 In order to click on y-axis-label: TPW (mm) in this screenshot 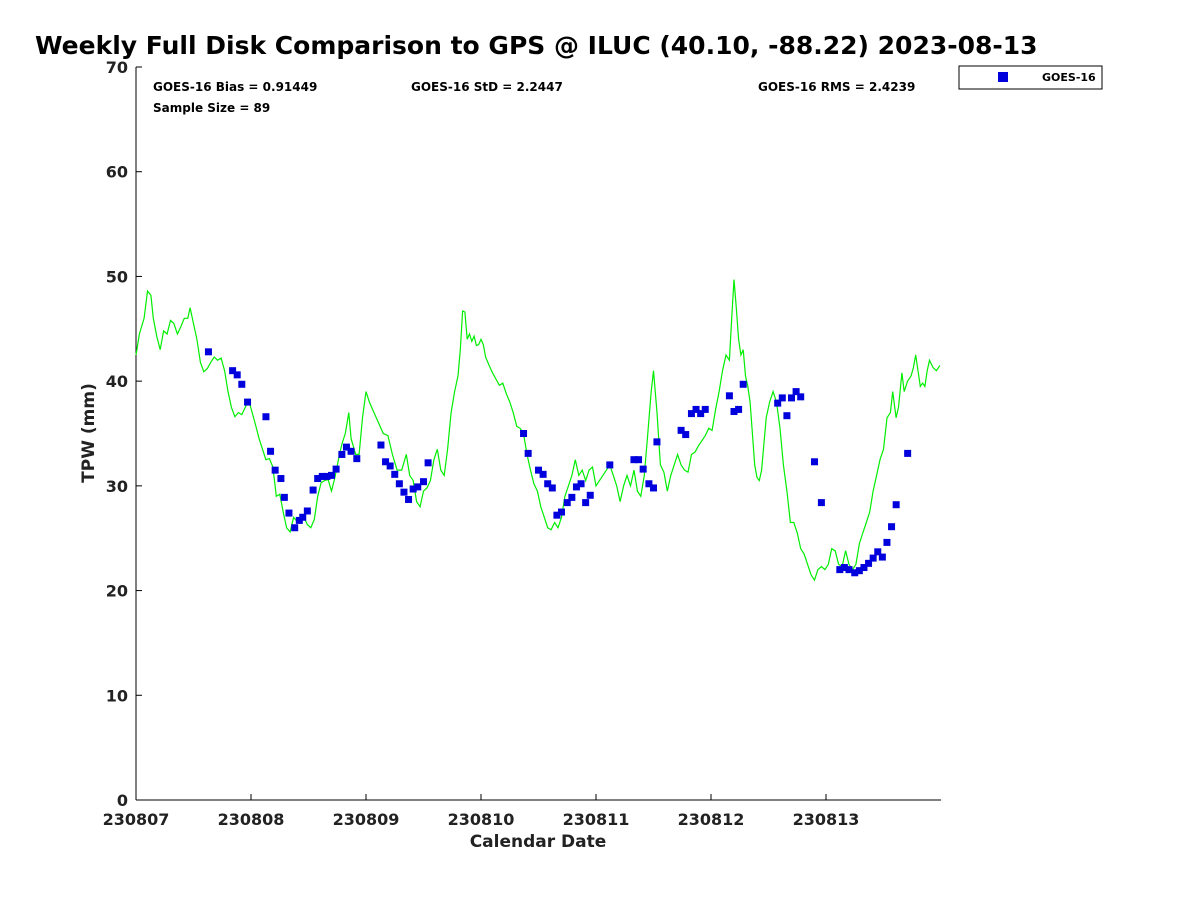, I will do `click(89, 433)`.